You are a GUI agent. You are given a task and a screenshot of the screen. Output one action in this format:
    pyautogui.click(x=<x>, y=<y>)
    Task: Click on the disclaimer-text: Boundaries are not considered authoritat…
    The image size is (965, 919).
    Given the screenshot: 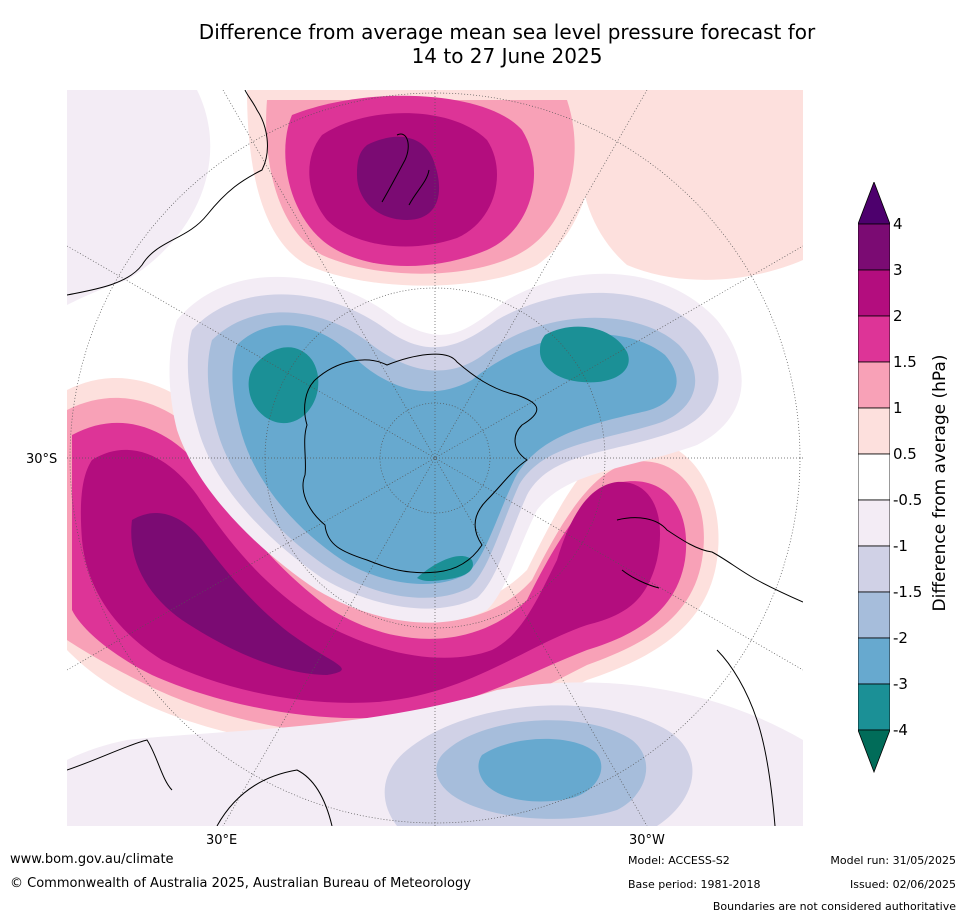 What is the action you would take?
    pyautogui.click(x=834, y=906)
    